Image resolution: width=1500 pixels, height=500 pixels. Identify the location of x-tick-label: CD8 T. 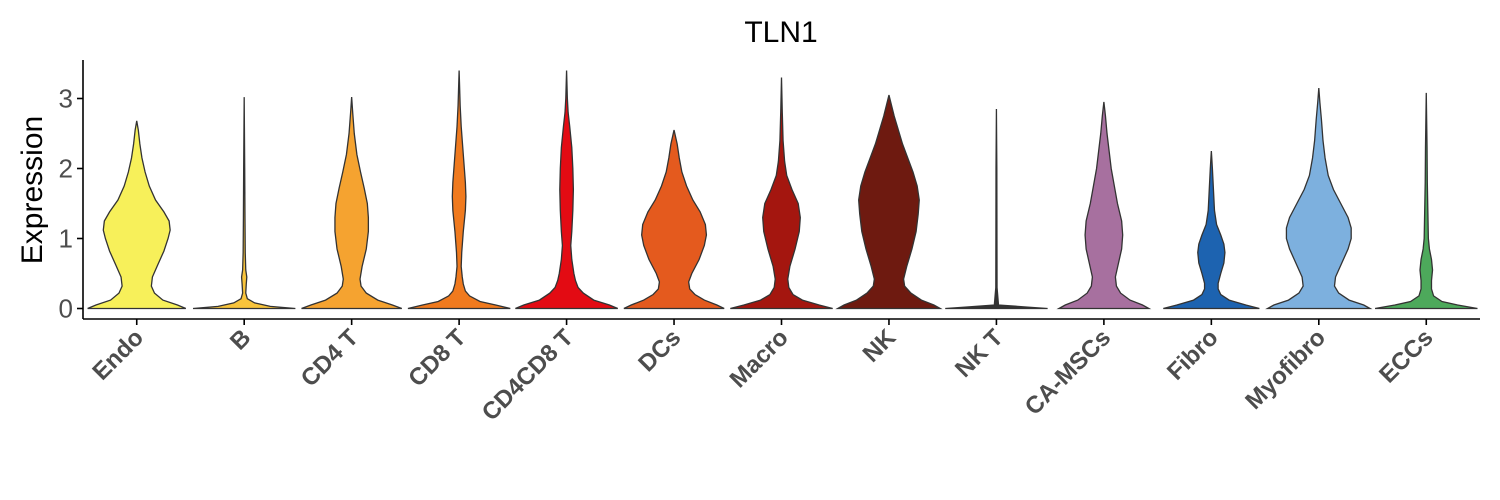
(437, 358).